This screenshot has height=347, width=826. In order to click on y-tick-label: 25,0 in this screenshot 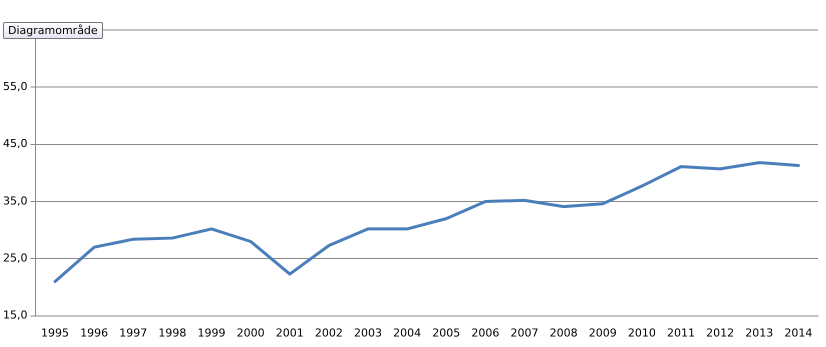, I will do `click(15, 258)`.